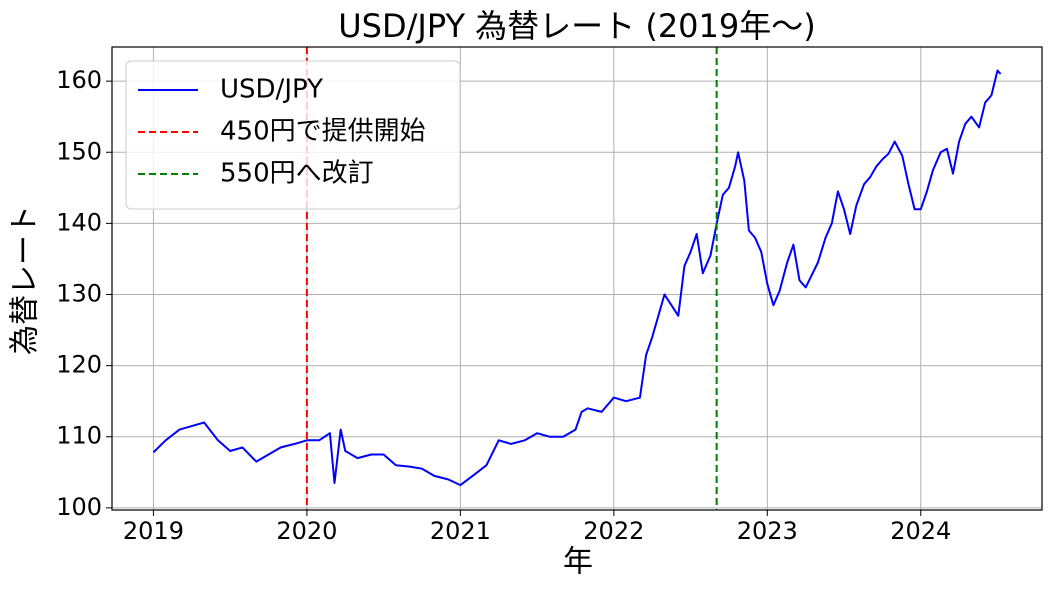  Describe the element at coordinates (323, 132) in the screenshot. I see `legend-label: 450円で提供開始` at that location.